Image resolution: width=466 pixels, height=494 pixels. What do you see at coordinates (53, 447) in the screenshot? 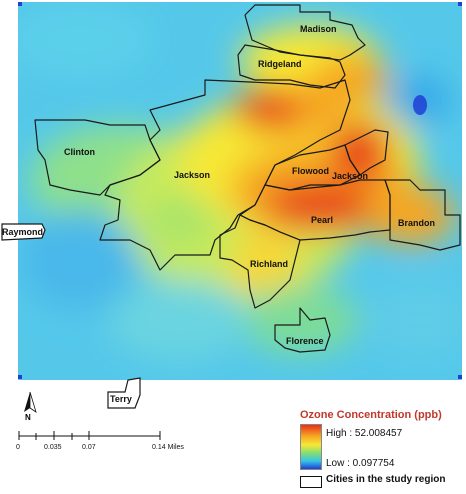
I see `scale-tick-1: 0.035` at bounding box center [53, 447].